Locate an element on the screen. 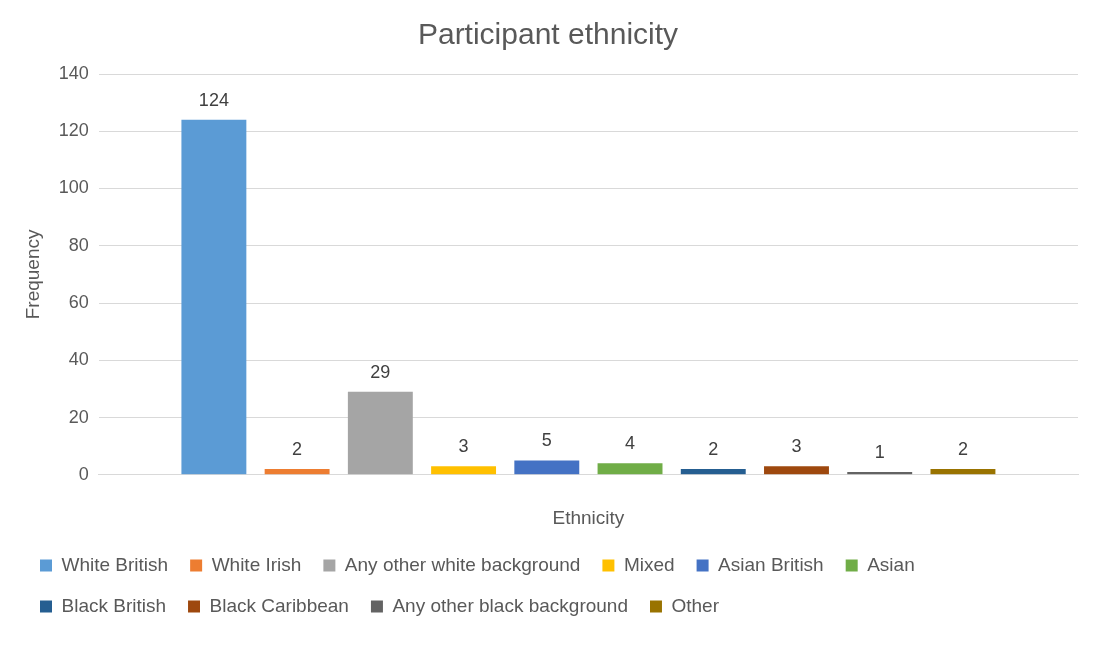  legend-label: Any other black background is located at coordinates (510, 605).